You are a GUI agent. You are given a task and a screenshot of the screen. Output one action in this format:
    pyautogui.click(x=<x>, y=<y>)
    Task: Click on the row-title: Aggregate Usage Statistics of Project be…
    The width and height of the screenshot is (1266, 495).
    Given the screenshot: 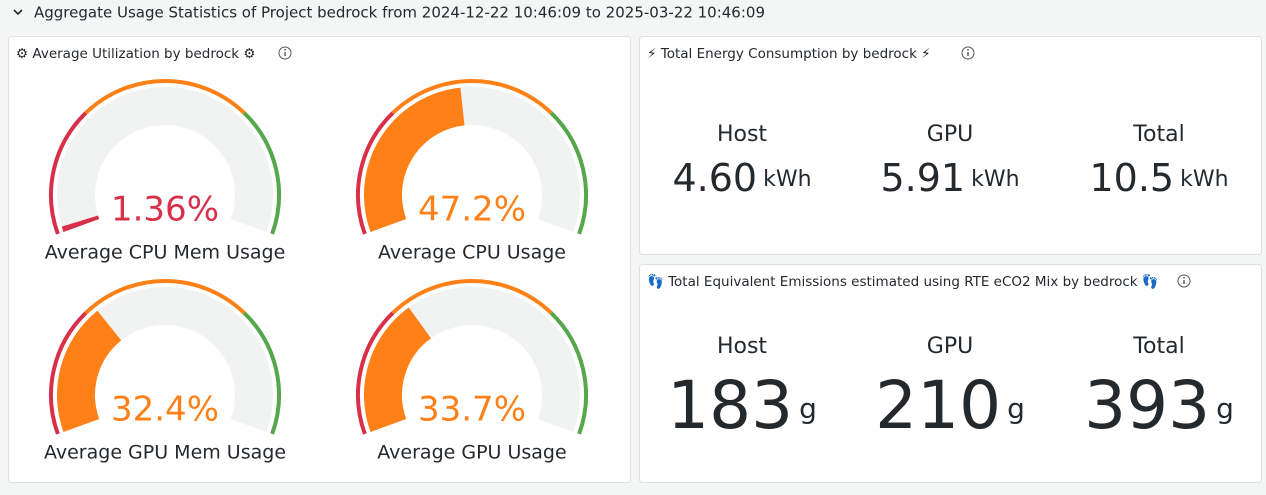 What is the action you would take?
    pyautogui.click(x=399, y=13)
    